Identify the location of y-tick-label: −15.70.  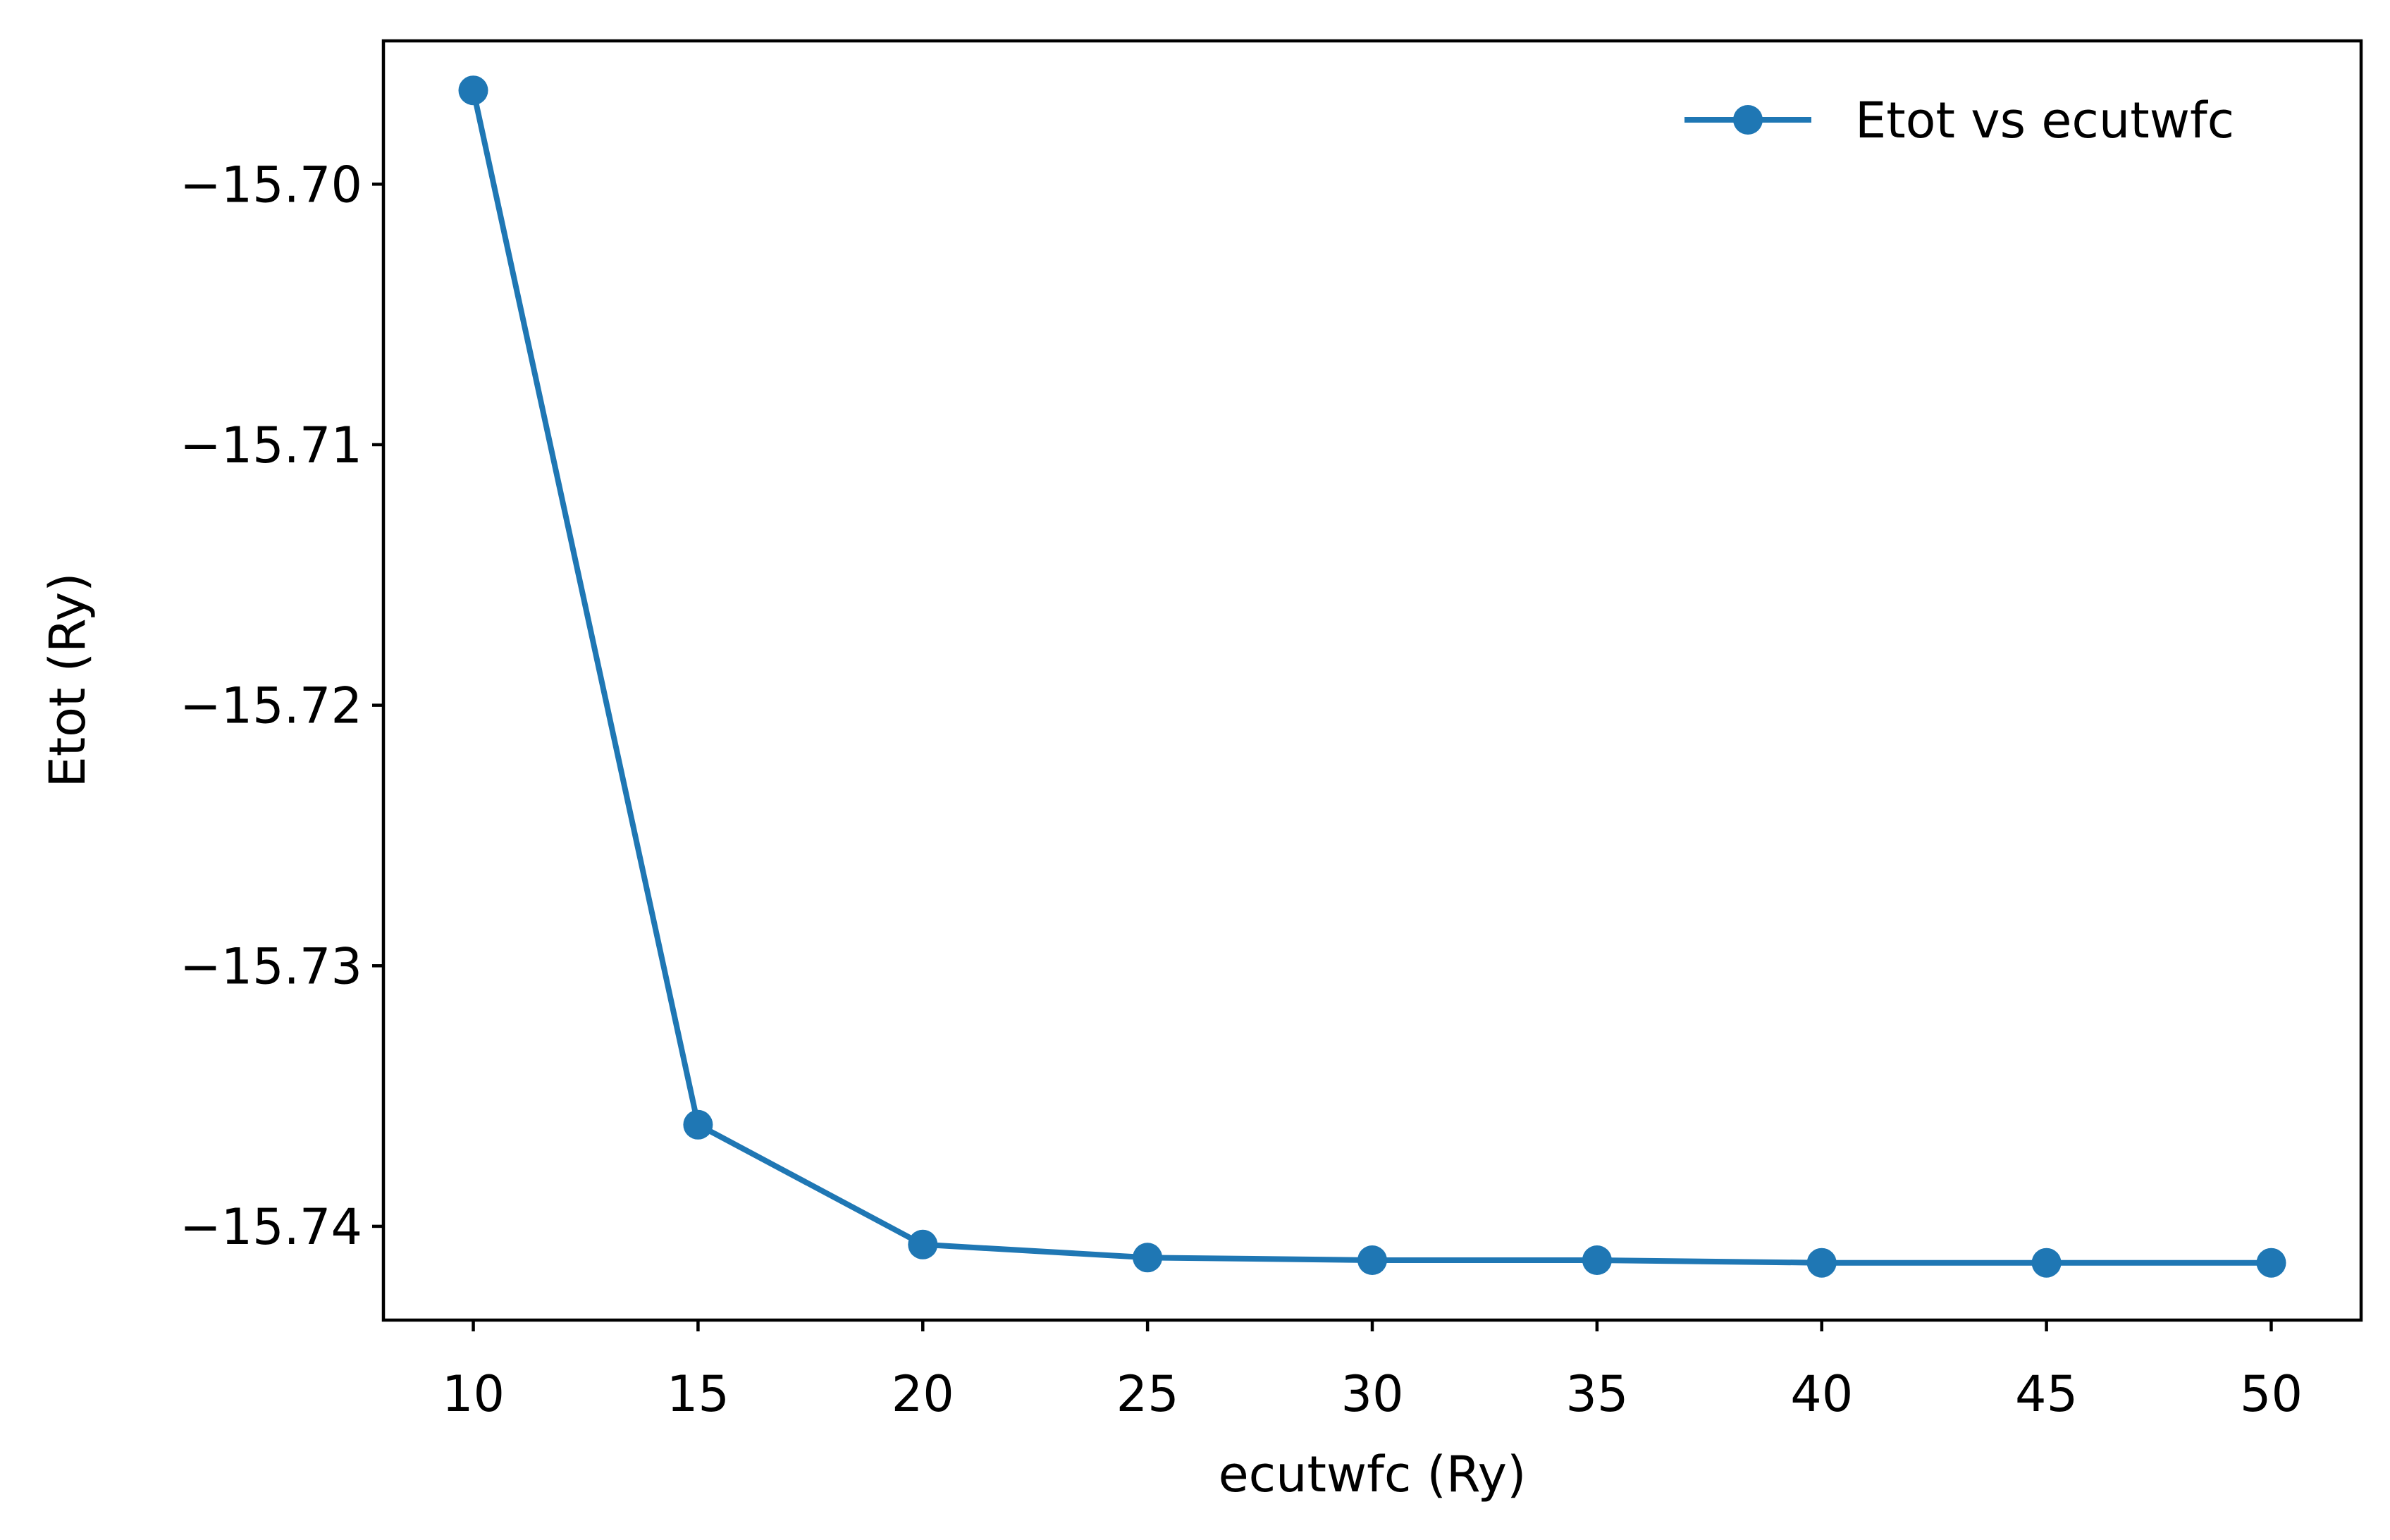
(271, 185).